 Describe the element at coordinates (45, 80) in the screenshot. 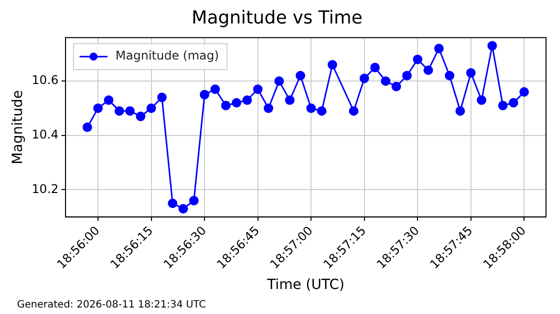

I see `y-tick-label: 10.6` at that location.